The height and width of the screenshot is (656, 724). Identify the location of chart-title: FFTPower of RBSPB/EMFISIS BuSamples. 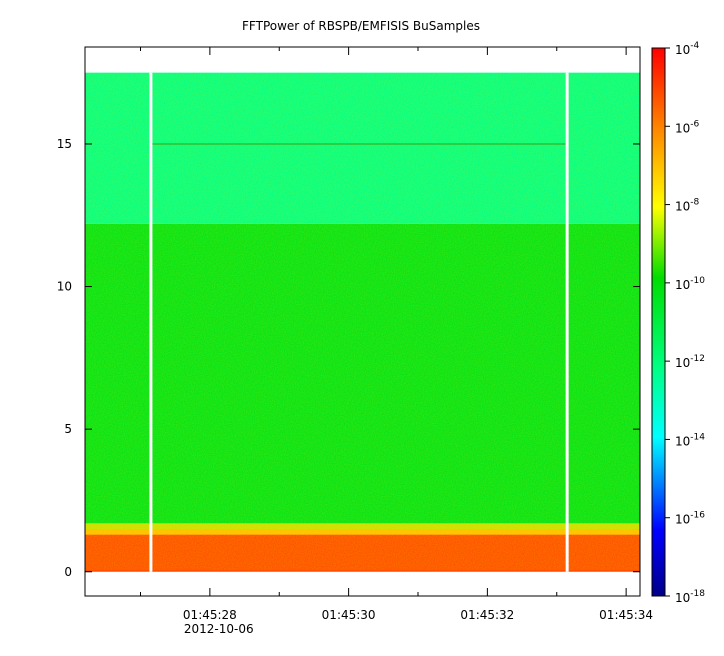
(361, 26).